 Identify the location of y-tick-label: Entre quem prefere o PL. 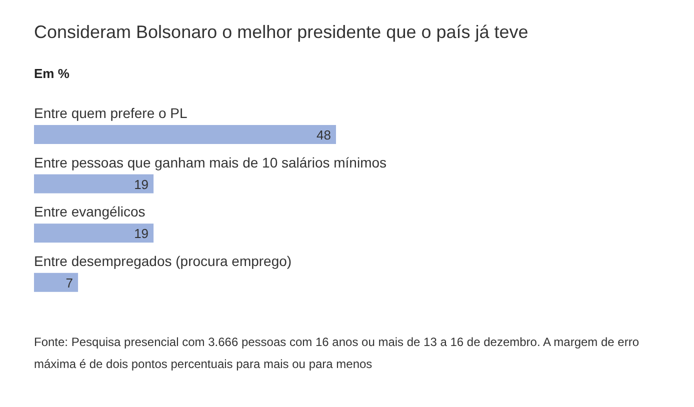
(111, 113).